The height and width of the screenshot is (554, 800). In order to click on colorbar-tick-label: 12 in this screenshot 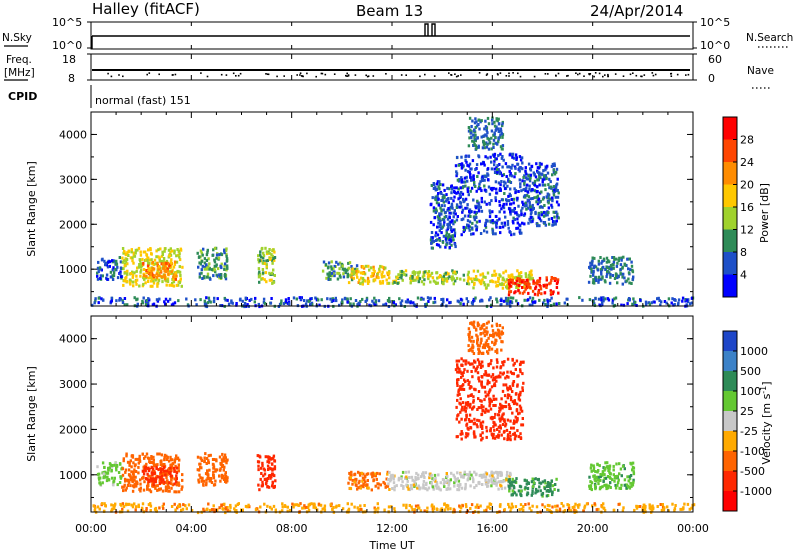, I will do `click(747, 230)`.